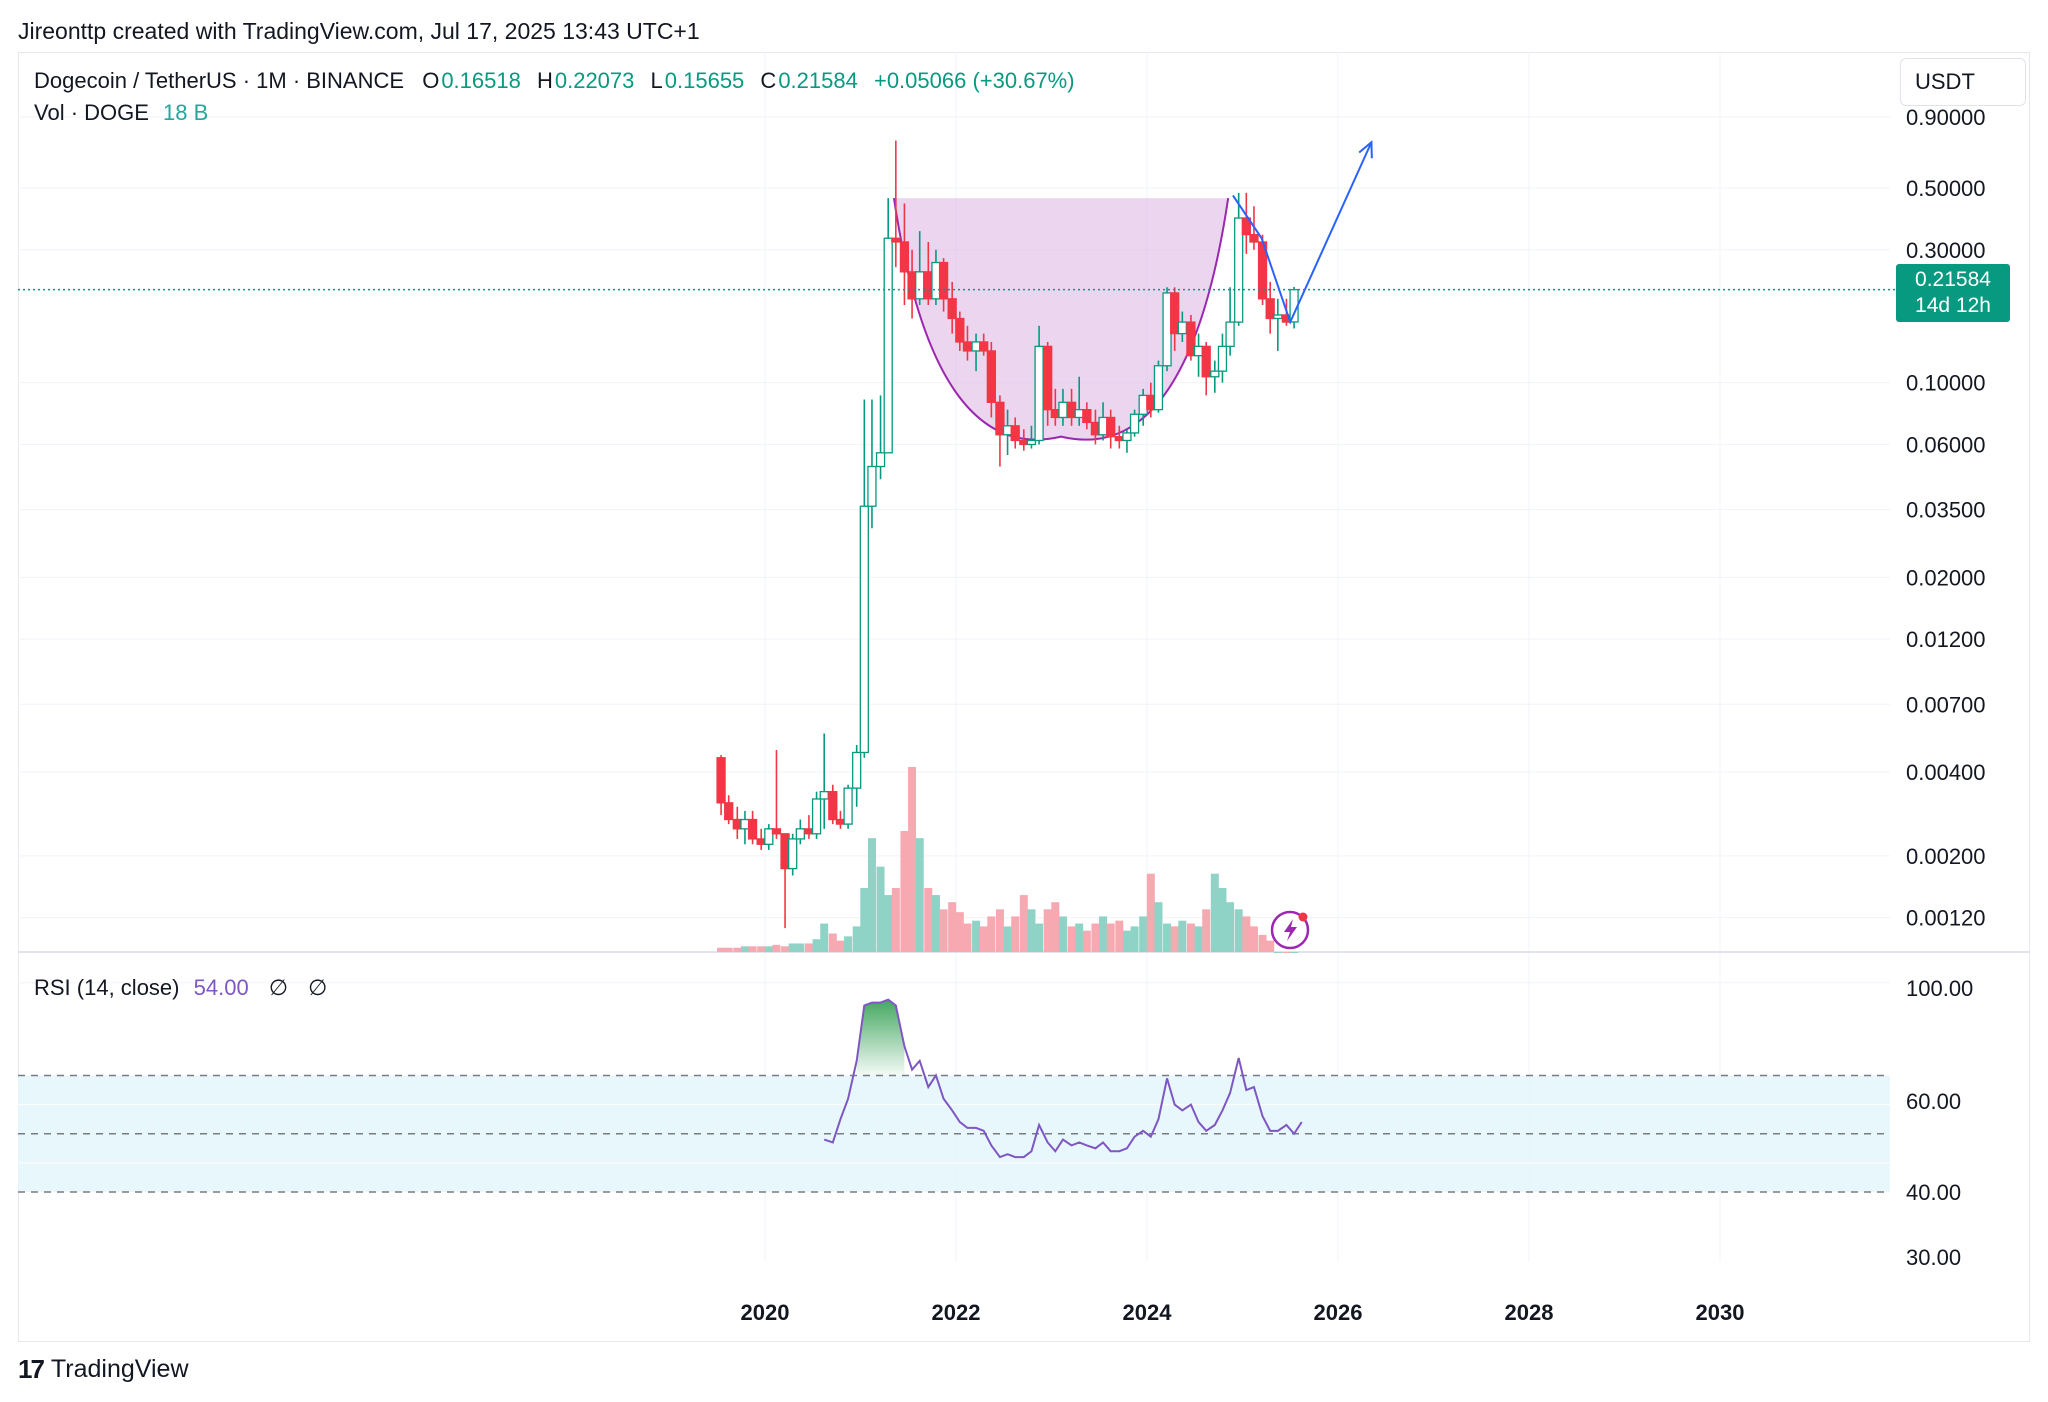 Image resolution: width=2048 pixels, height=1402 pixels. I want to click on time-axis: 2020 2022 2024 2026 2028 2030, so click(1243, 1312).